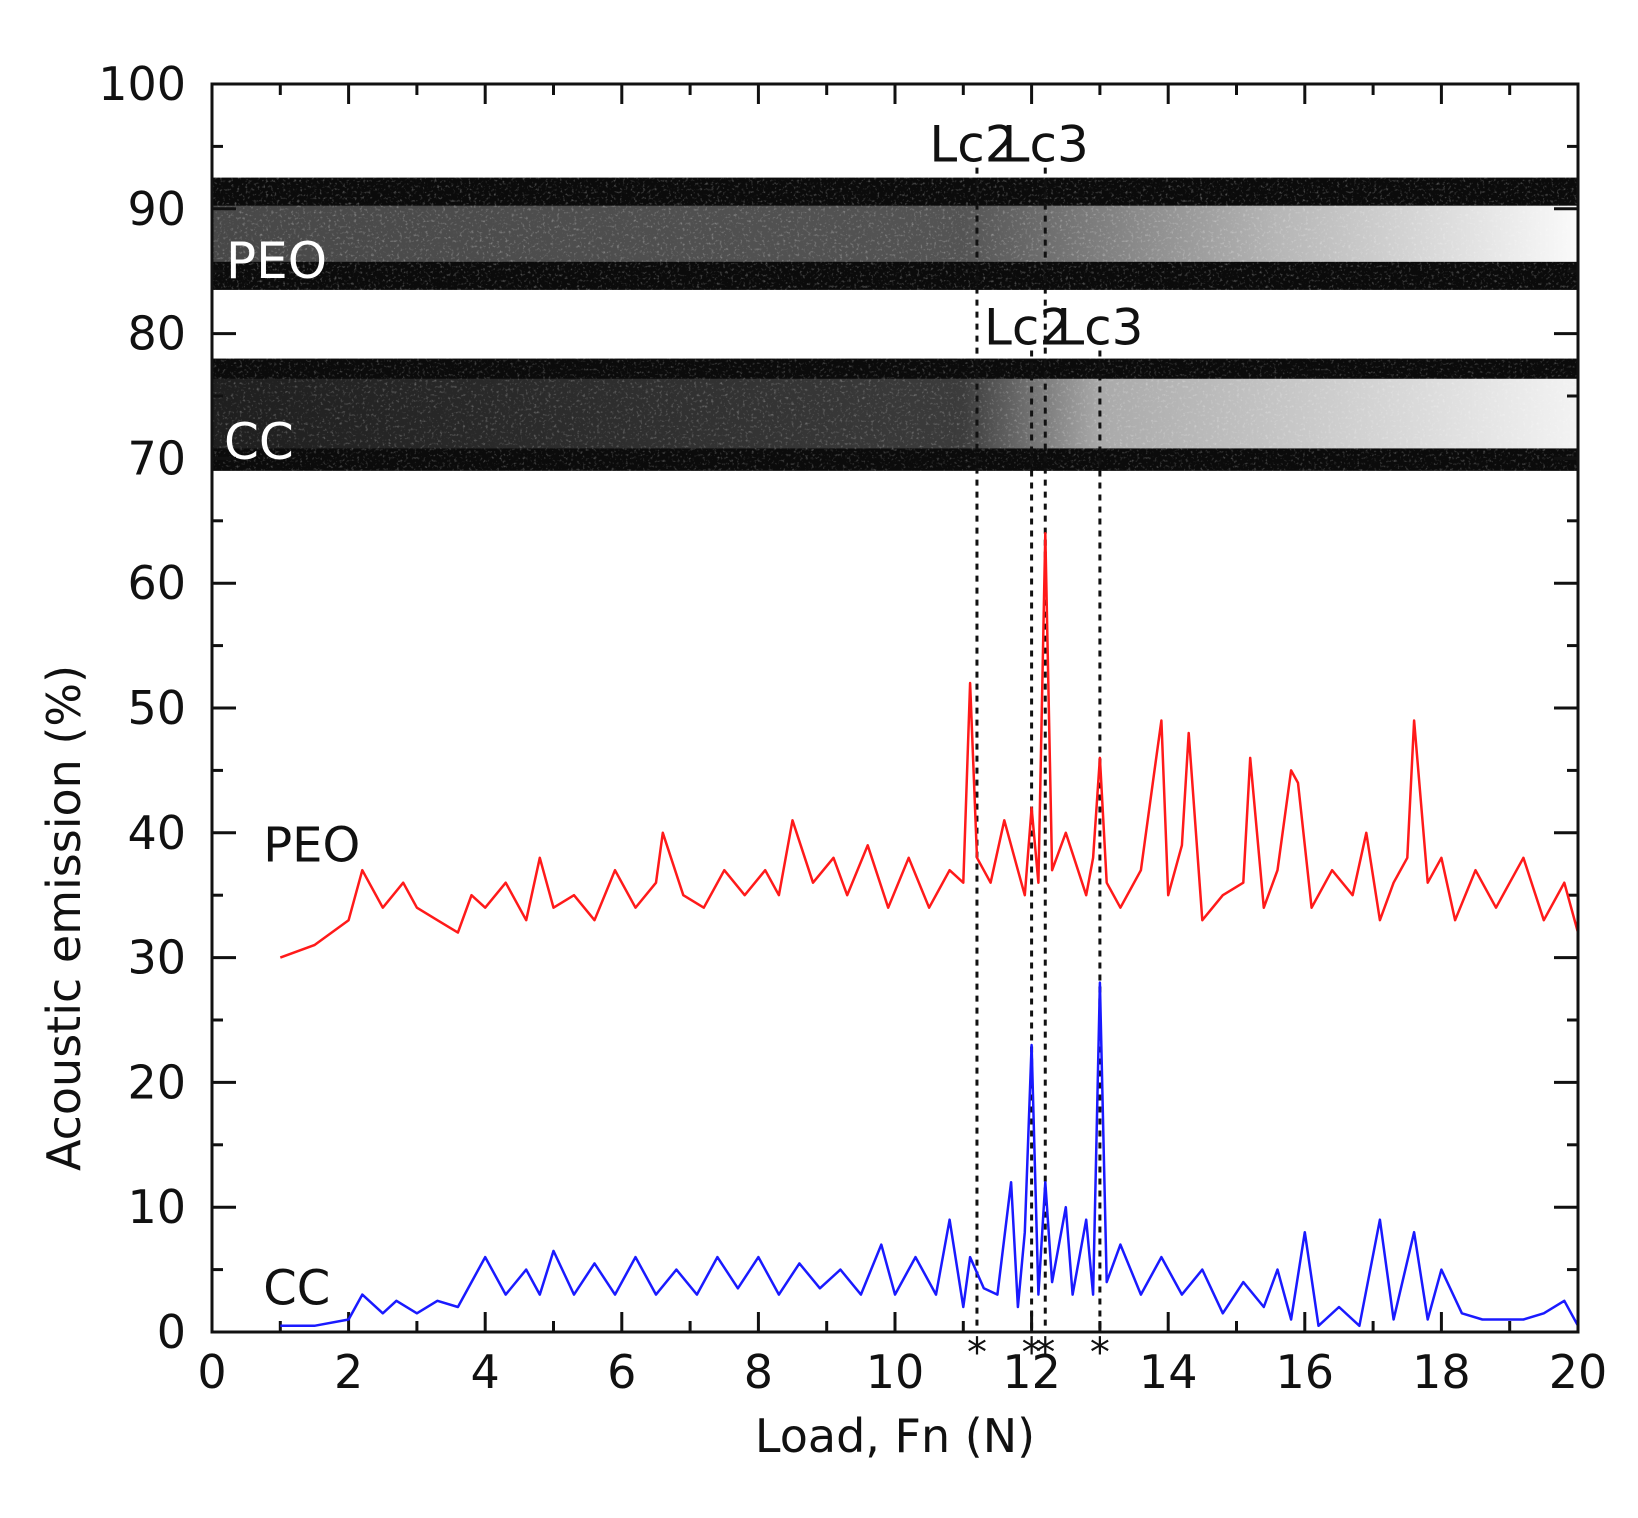  Describe the element at coordinates (156, 583) in the screenshot. I see `y-tick-label: 60` at that location.